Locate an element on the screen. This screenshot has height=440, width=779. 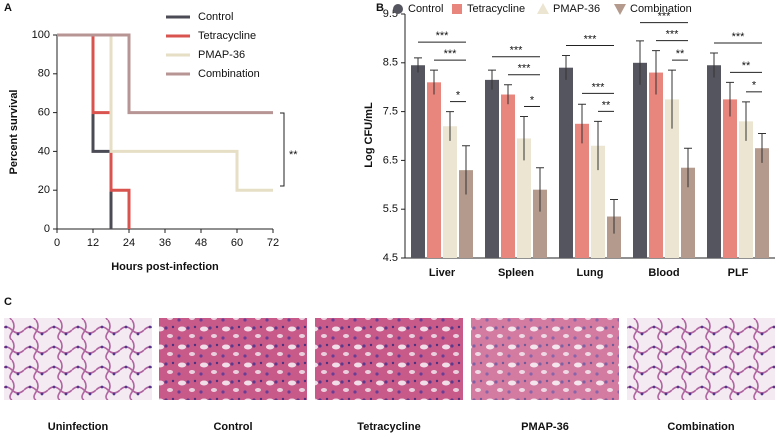
x-tick-label: 60 is located at coordinates (237, 243).